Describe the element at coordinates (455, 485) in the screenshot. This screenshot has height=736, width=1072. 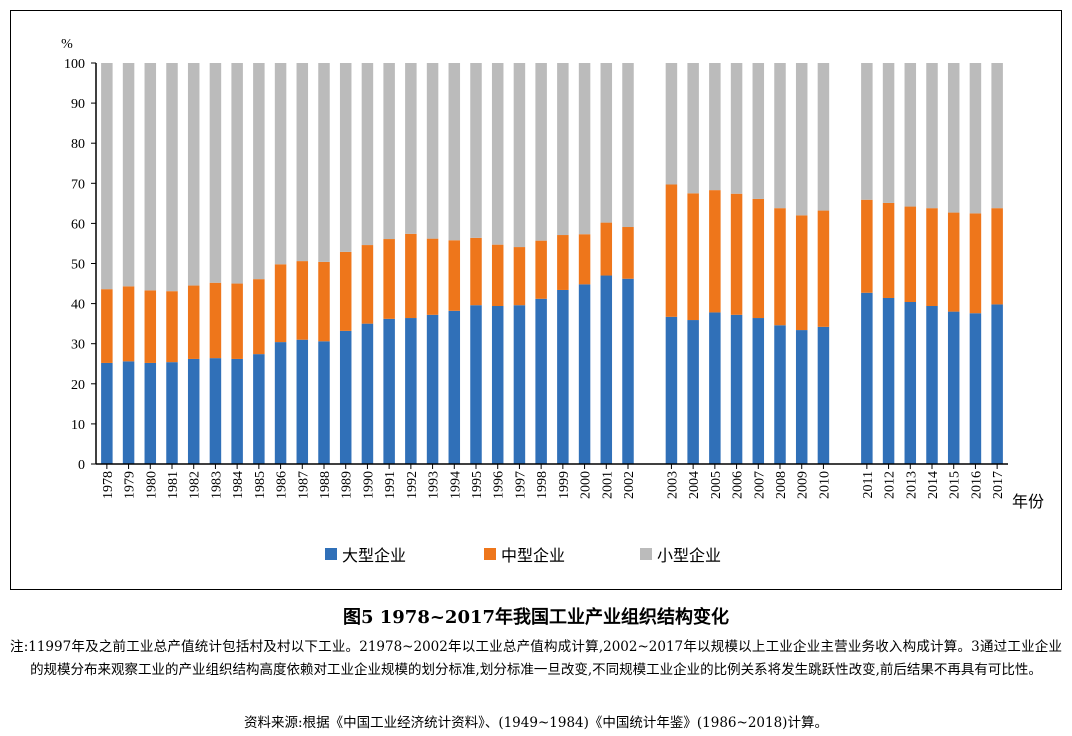
I see `x-tick-label: 1994` at that location.